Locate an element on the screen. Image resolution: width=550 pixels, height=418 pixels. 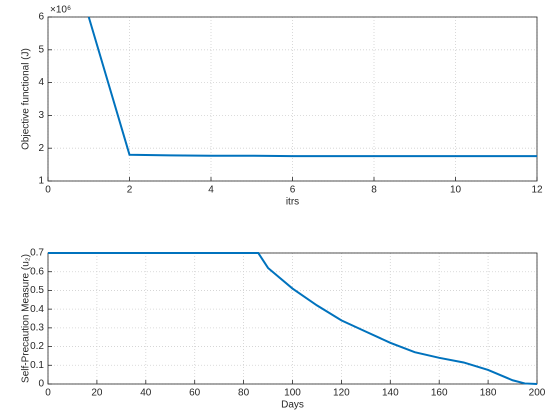
x-axis-label: Days is located at coordinates (292, 405).